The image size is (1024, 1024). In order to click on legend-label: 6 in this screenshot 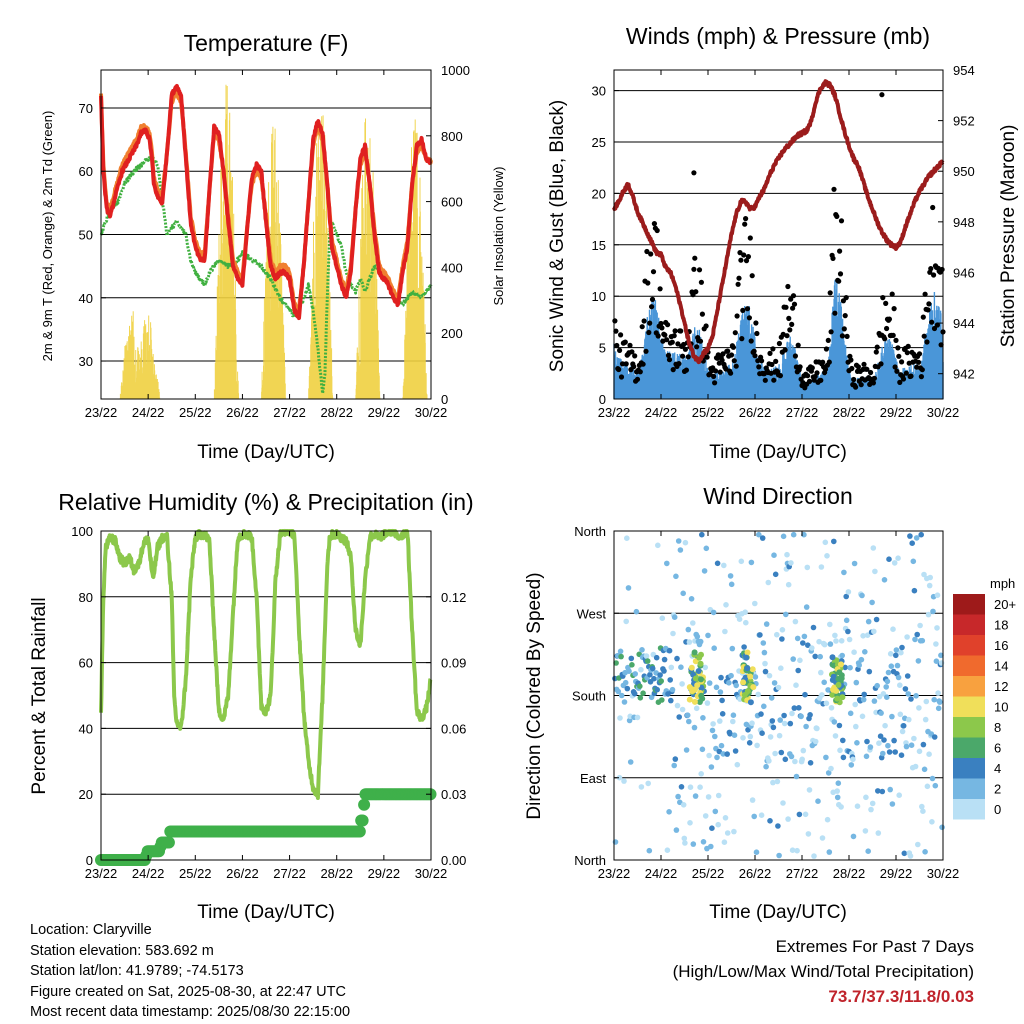, I will do `click(997, 748)`.